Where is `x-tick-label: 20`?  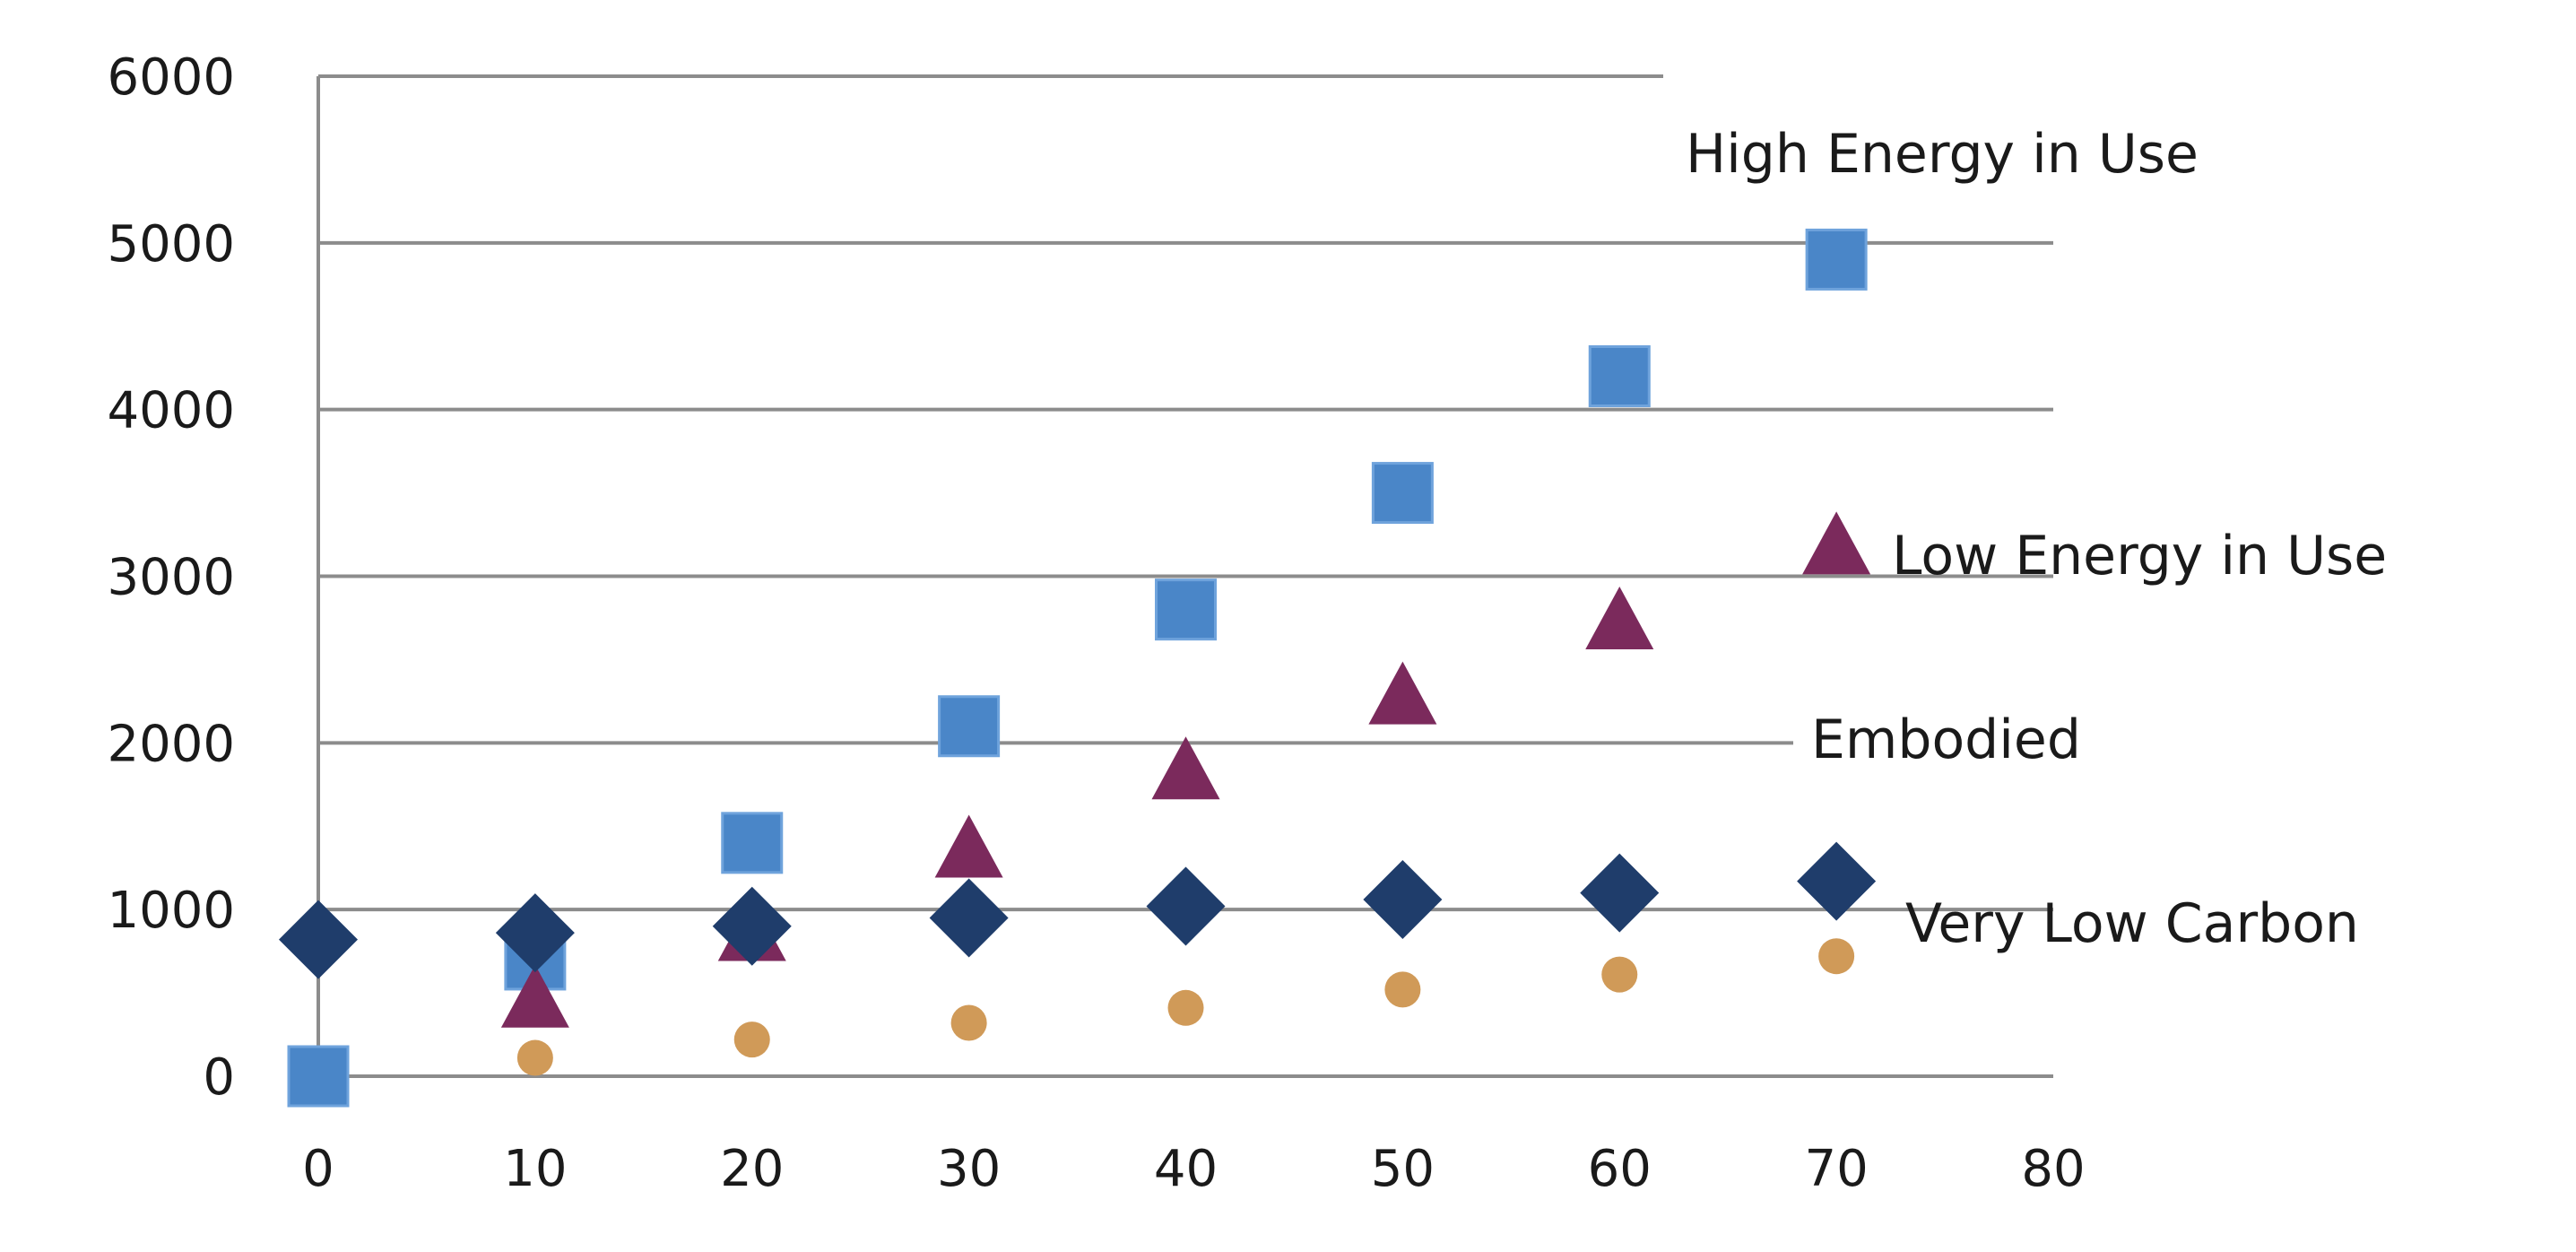 x-tick-label: 20 is located at coordinates (752, 1169).